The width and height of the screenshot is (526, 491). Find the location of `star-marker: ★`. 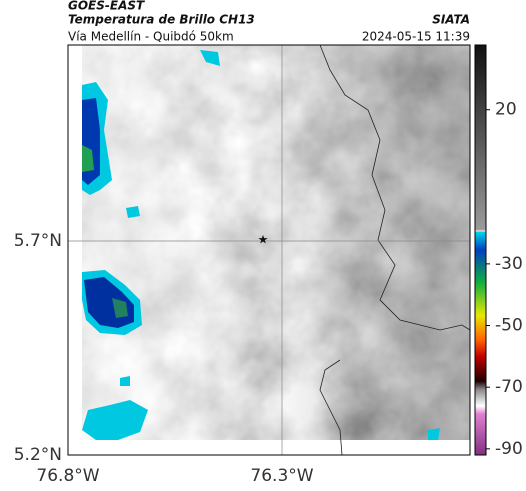

star-marker: ★ is located at coordinates (263, 240).